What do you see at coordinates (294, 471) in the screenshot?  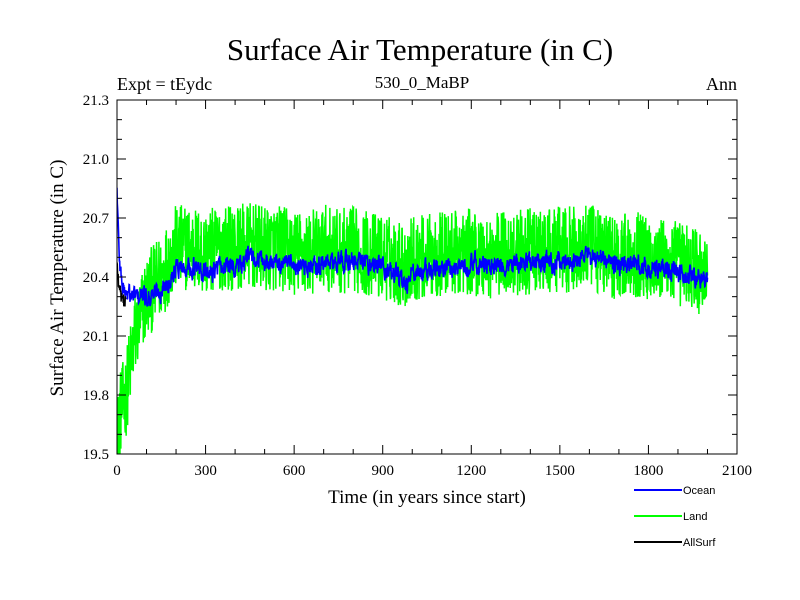 I see `x-tick-label: 600` at bounding box center [294, 471].